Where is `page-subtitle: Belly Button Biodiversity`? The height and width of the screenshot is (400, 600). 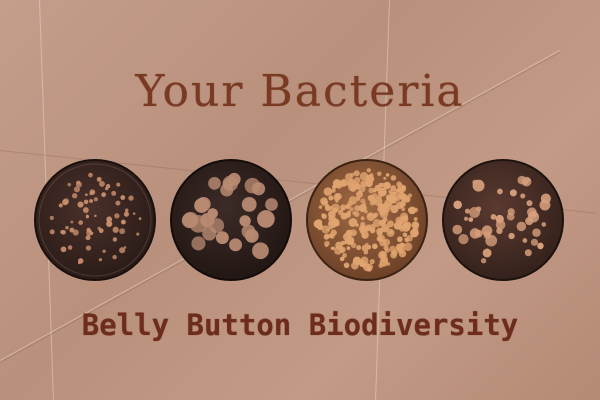
page-subtitle: Belly Button Biodiversity is located at coordinates (300, 325).